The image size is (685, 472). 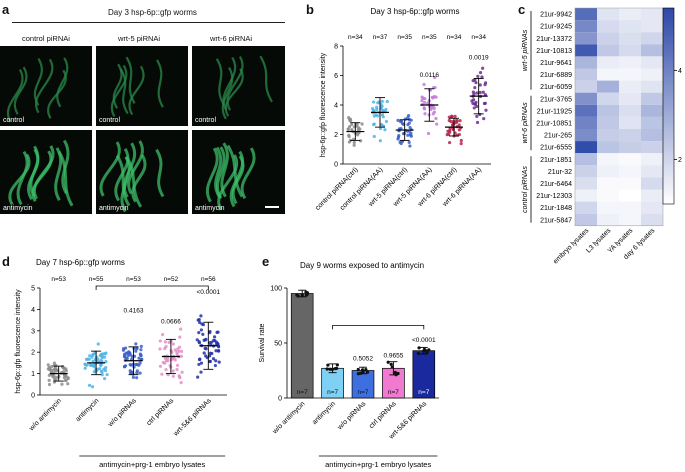 What do you see at coordinates (554, 196) in the screenshot?
I see `heatmap-row-label: 21ur-12303` at bounding box center [554, 196].